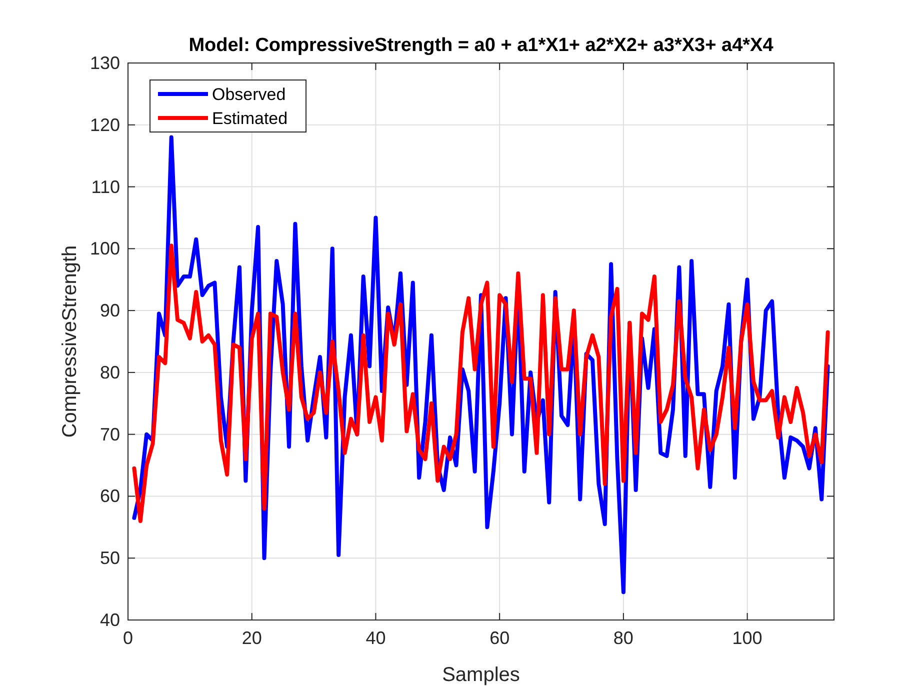 The width and height of the screenshot is (907, 686). Describe the element at coordinates (110, 620) in the screenshot. I see `y-tick-label: 40` at that location.